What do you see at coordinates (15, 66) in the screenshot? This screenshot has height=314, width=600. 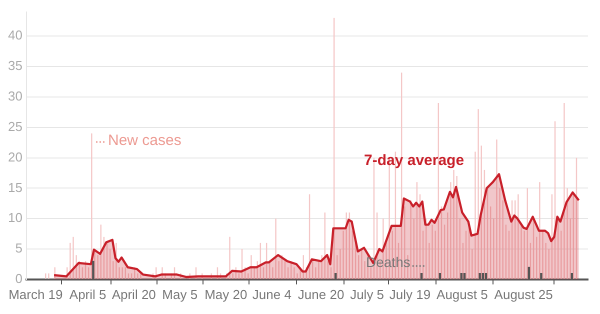 I see `y-tick-label: 35` at bounding box center [15, 66].